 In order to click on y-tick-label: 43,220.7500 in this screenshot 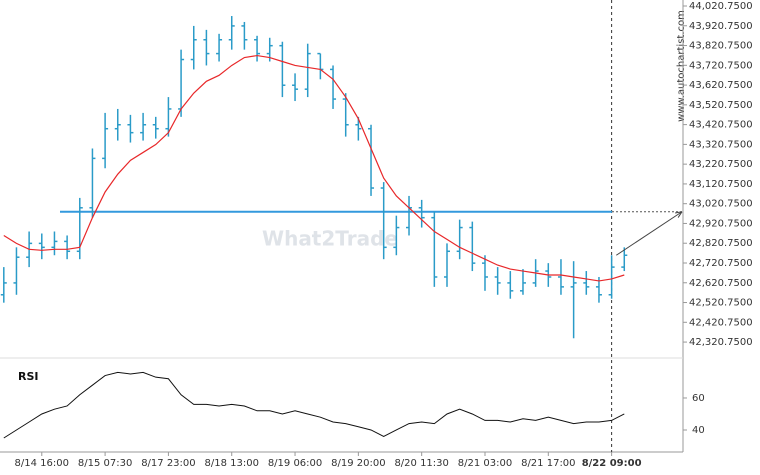, I will do `click(721, 164)`.